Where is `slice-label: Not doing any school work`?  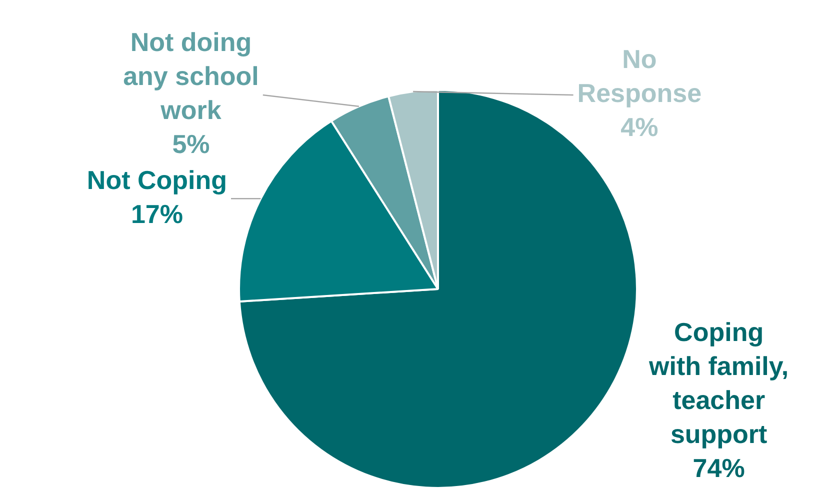
slice-label: Not doing any school work is located at coordinates (191, 76).